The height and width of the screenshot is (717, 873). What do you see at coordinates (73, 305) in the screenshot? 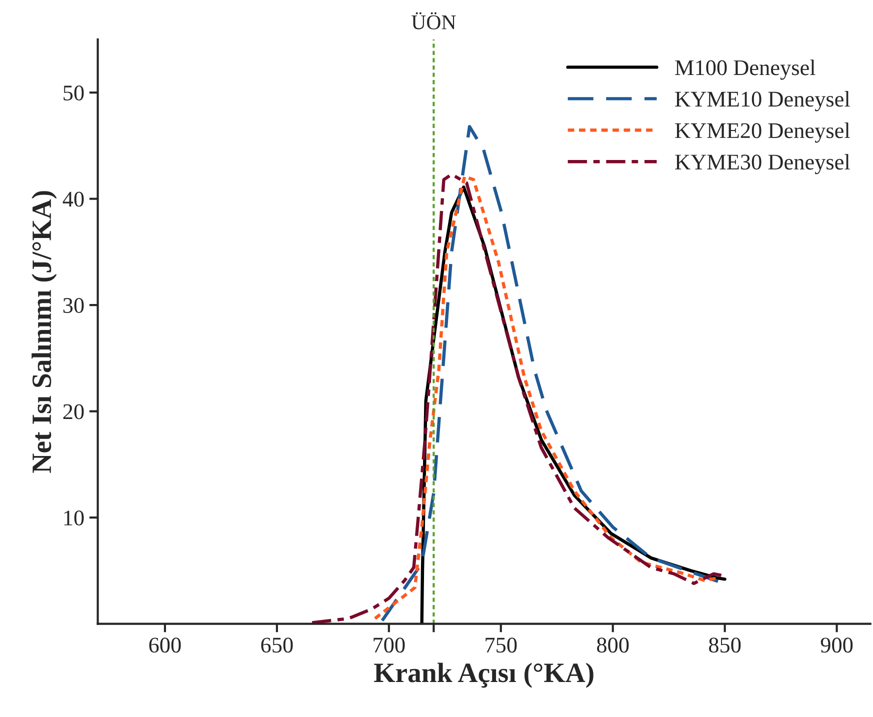
I see `y-tick-label: 30` at bounding box center [73, 305].